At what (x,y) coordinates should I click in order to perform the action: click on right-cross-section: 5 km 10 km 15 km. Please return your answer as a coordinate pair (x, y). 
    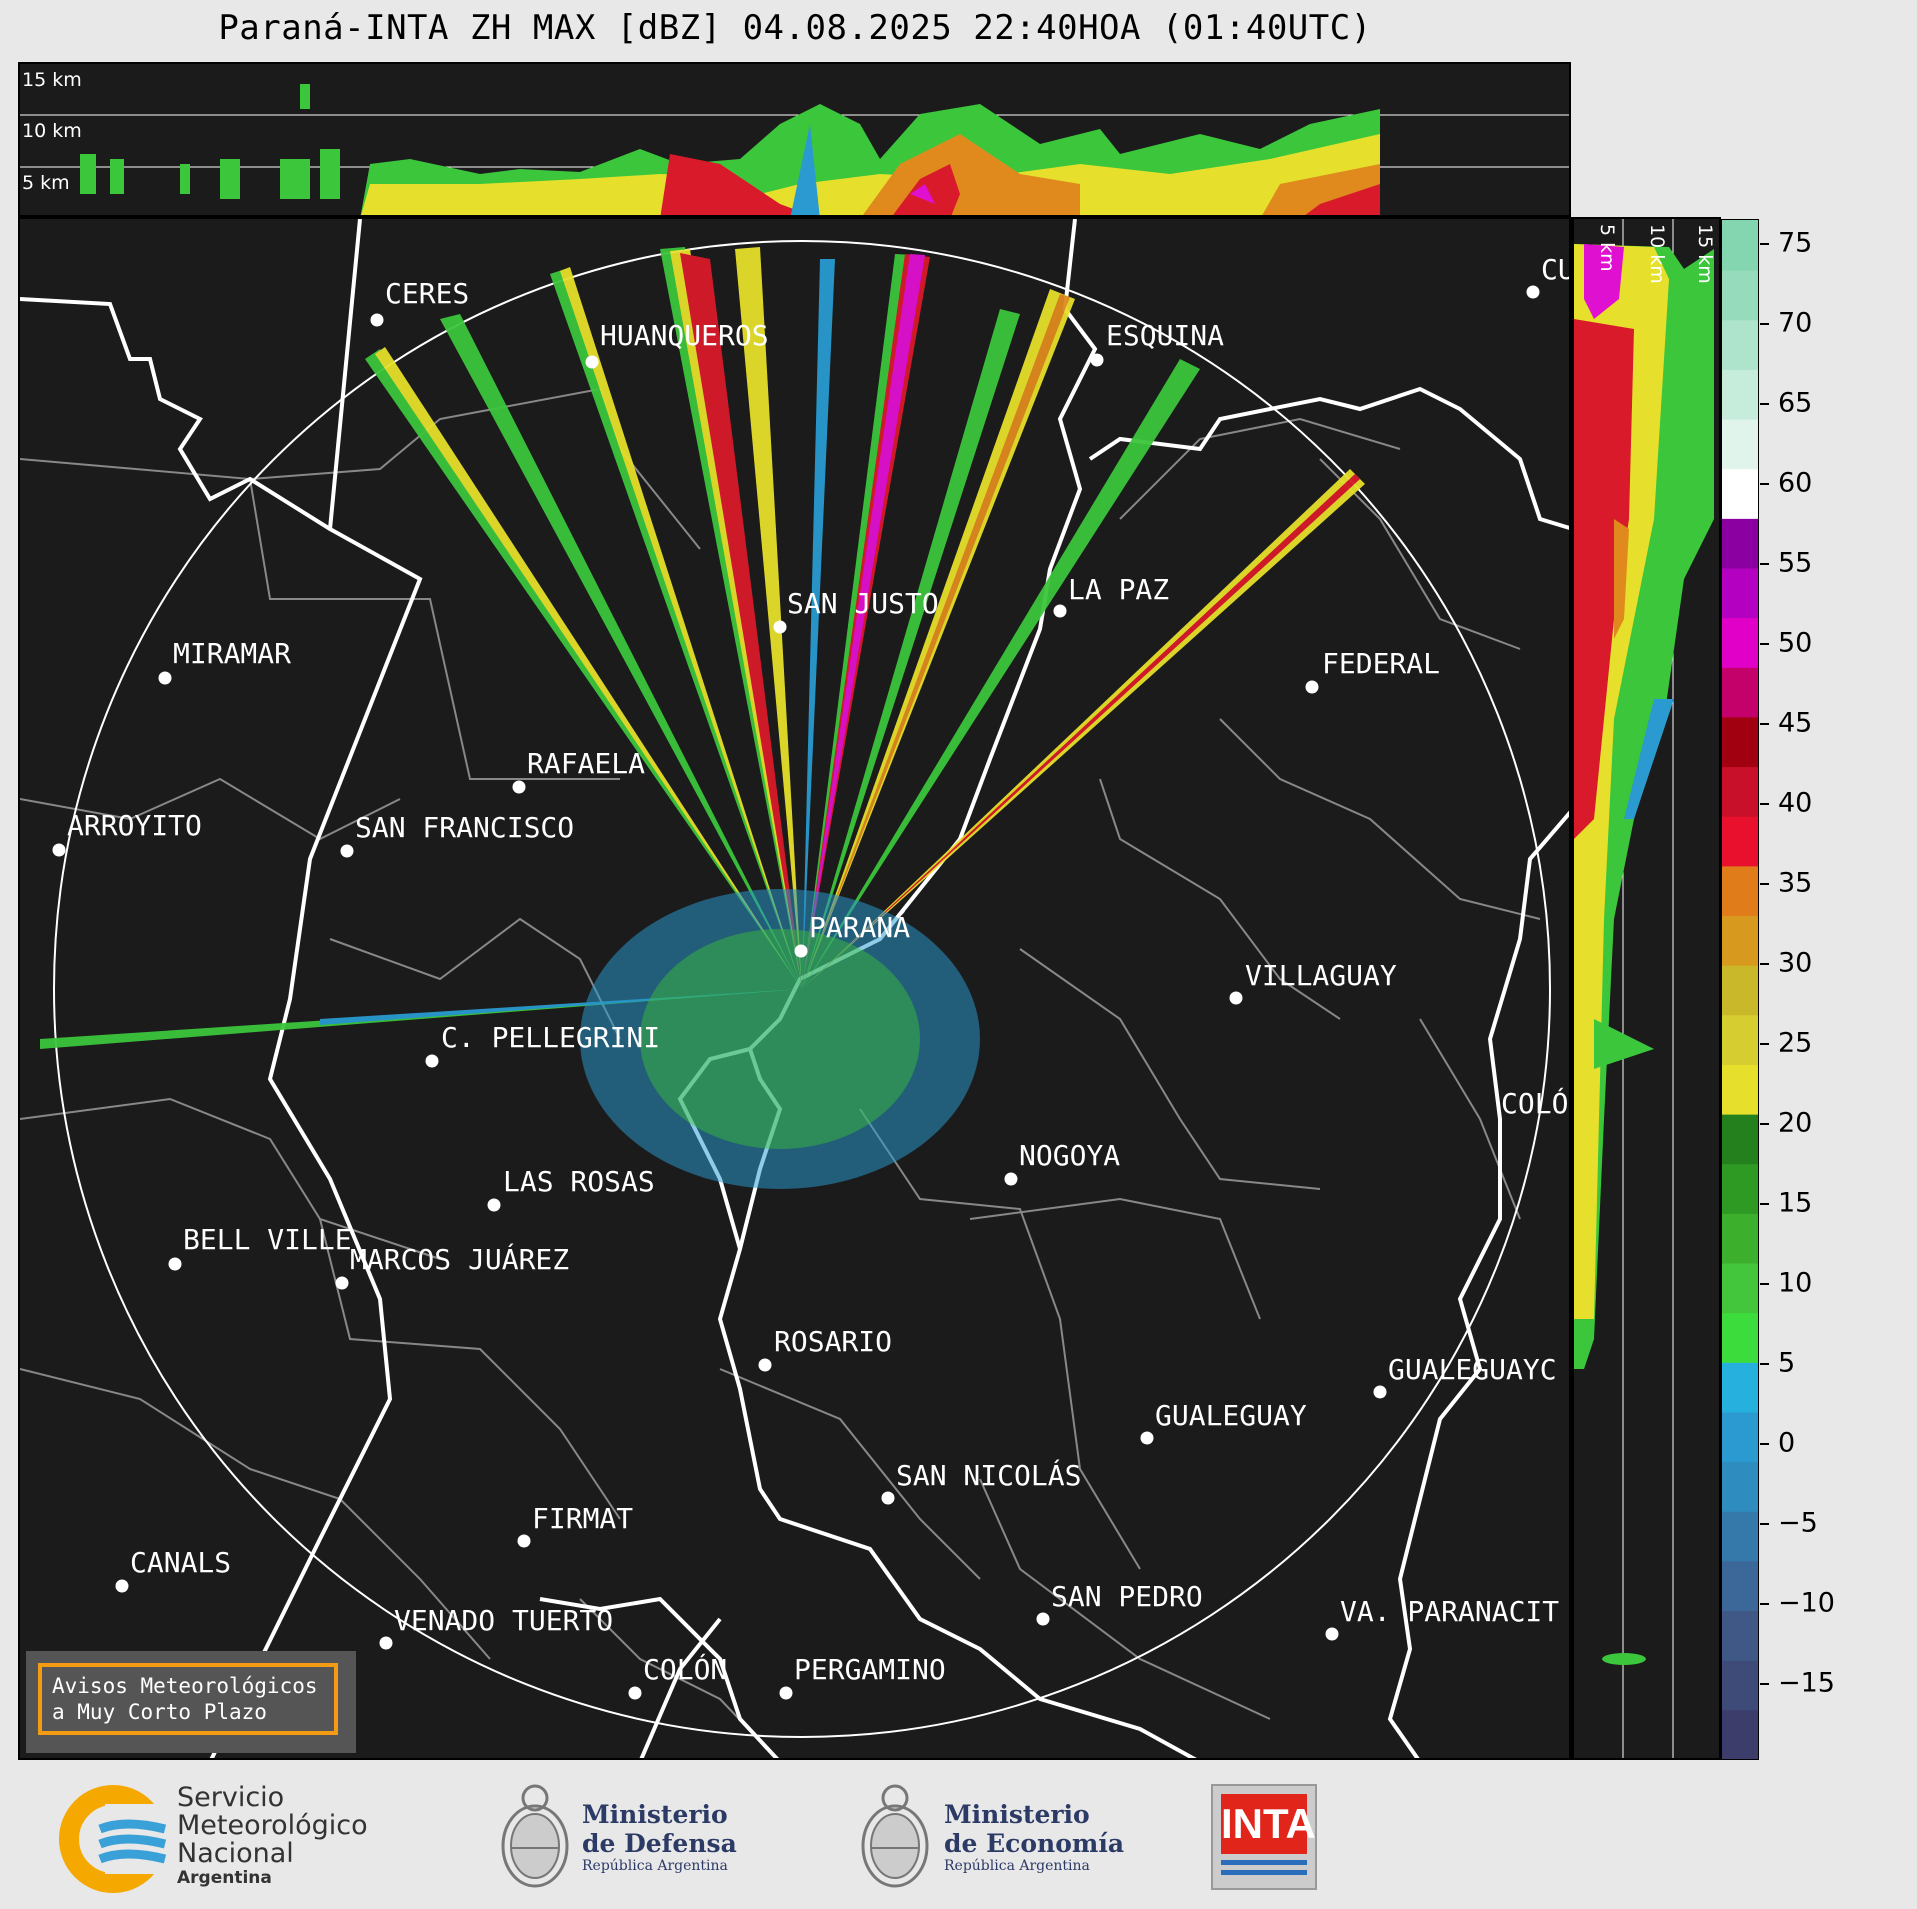
    Looking at the image, I should click on (1646, 988).